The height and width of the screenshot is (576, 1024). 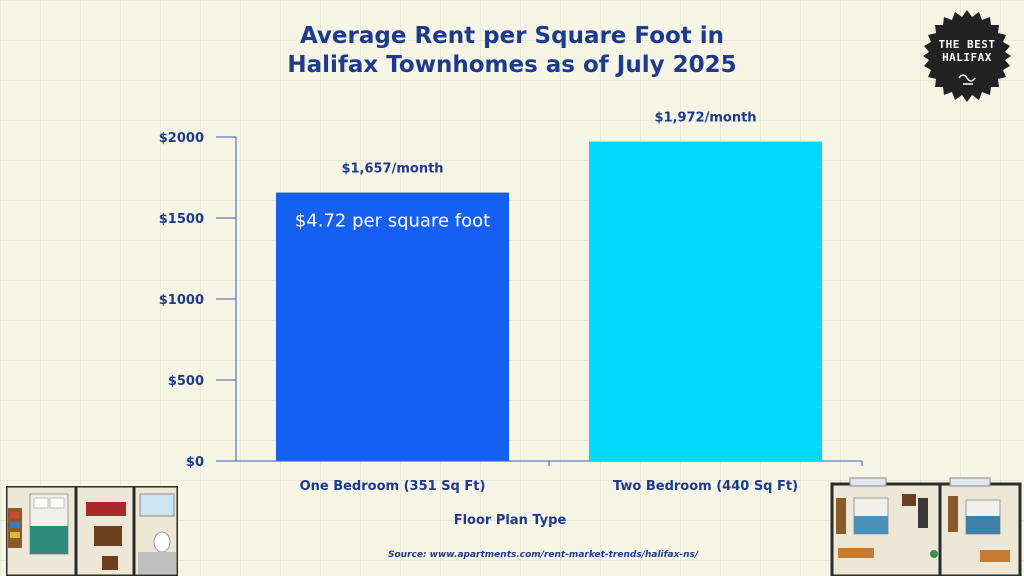 I want to click on y-tick-label: $0, so click(x=195, y=462).